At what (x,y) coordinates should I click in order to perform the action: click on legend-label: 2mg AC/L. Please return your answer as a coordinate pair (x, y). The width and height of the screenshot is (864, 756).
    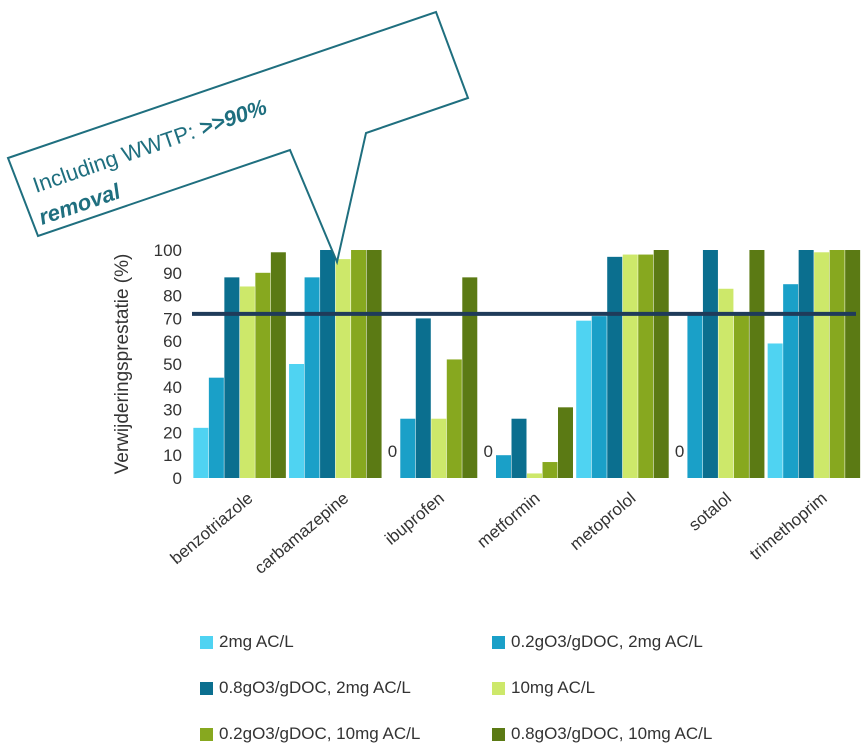
    Looking at the image, I should click on (256, 641).